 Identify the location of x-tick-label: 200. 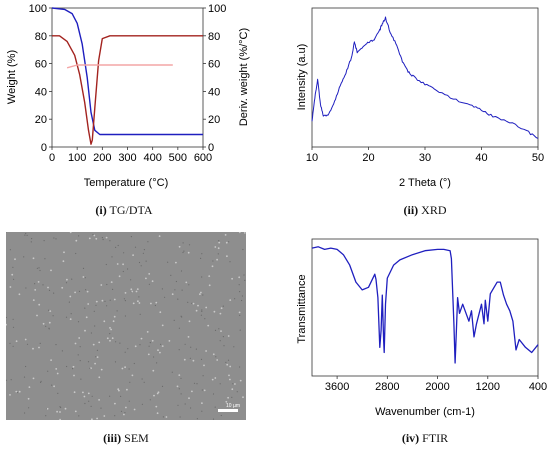
(102, 158).